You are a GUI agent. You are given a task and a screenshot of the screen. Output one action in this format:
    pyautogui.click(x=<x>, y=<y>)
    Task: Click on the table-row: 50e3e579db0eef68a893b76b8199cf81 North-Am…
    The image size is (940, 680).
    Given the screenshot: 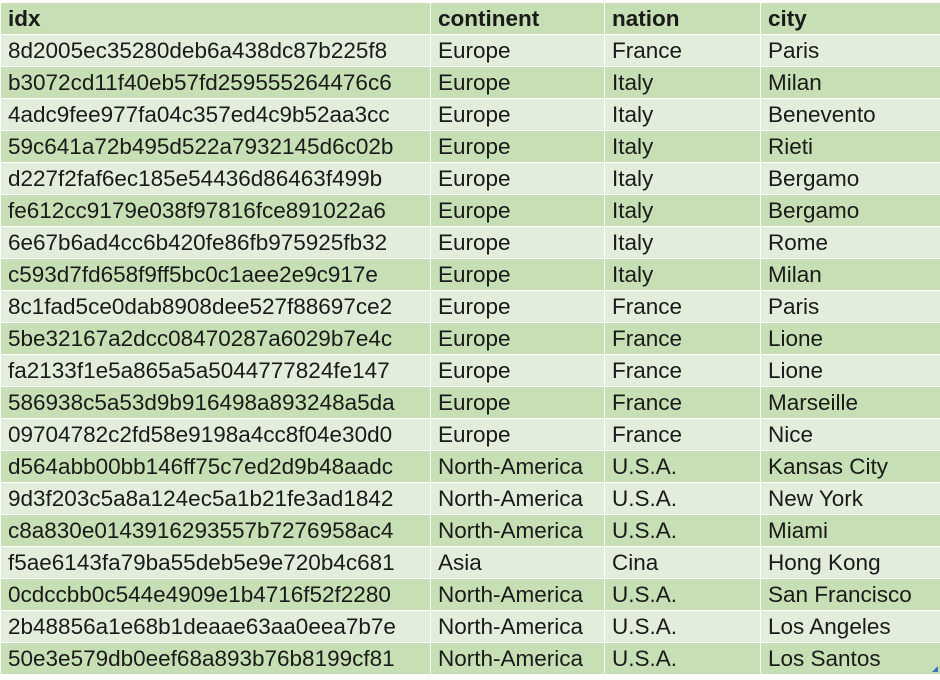 What is the action you would take?
    pyautogui.click(x=470, y=658)
    